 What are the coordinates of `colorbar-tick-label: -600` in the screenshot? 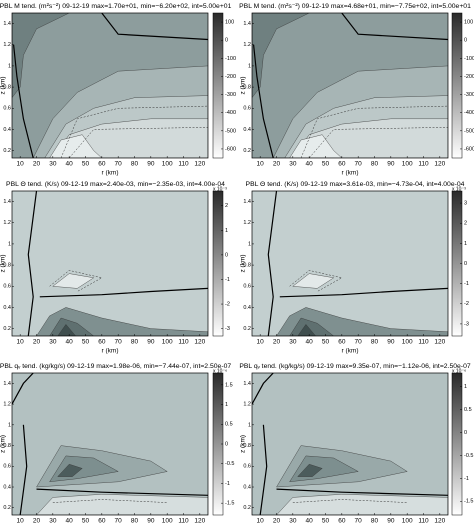 It's located at (469, 149).